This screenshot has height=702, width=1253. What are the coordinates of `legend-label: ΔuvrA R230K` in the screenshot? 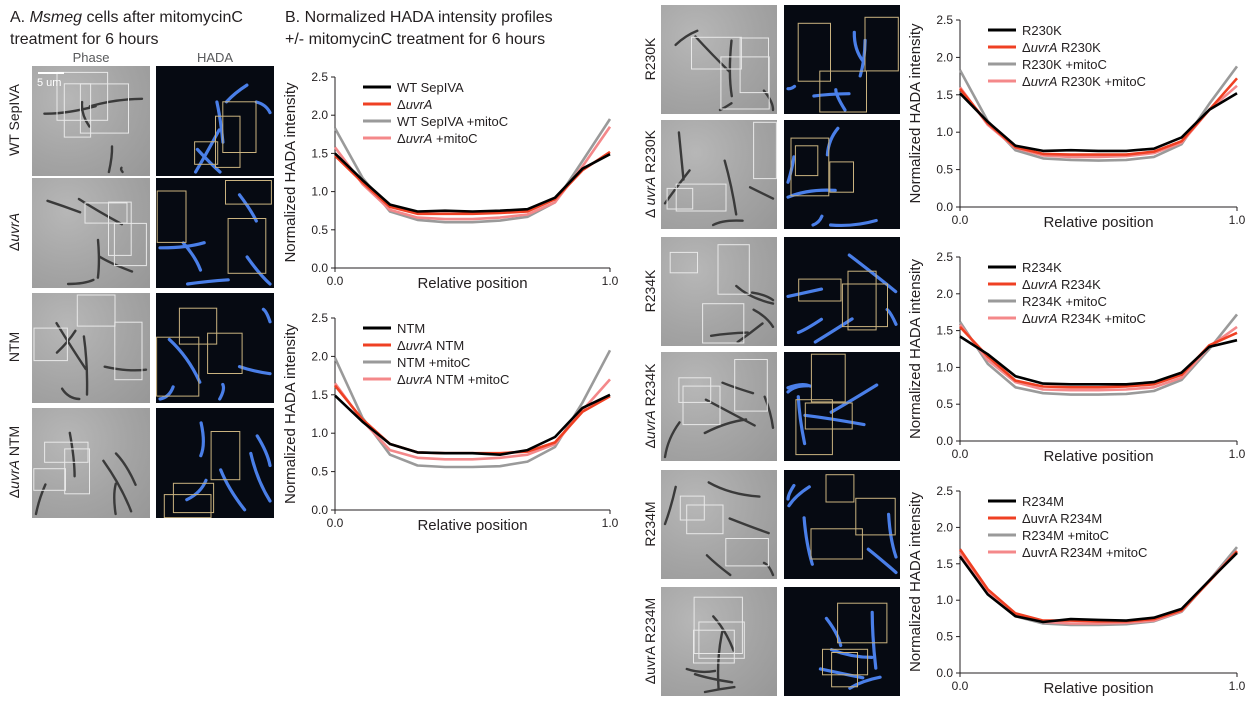 It's located at (1061, 47).